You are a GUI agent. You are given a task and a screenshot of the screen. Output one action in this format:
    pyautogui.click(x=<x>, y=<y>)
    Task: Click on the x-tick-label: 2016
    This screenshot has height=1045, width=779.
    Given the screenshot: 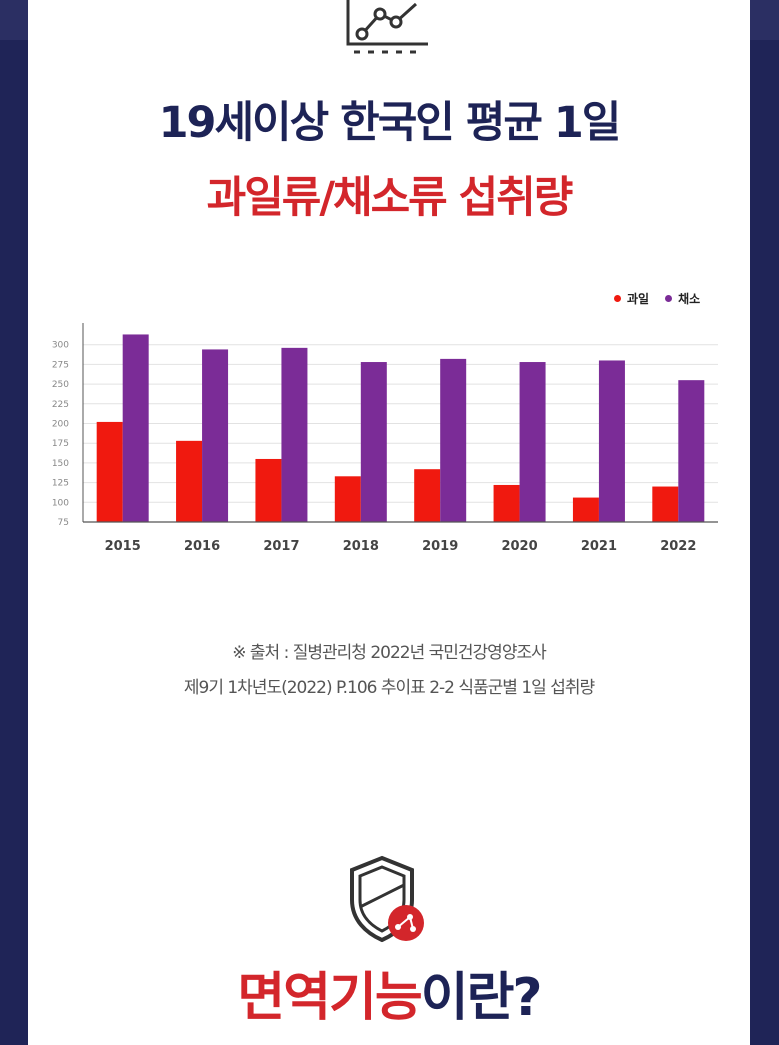 What is the action you would take?
    pyautogui.click(x=202, y=546)
    